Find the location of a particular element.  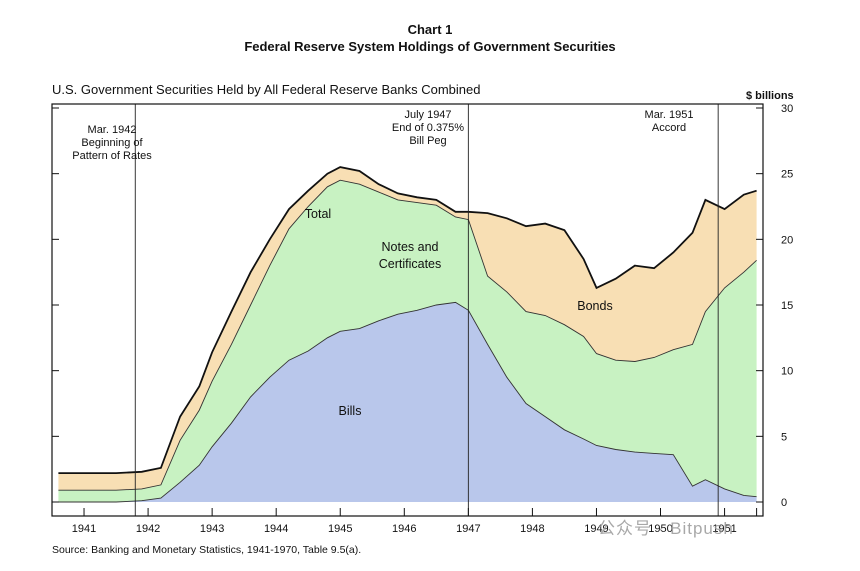

annotation-line-text: Mar. 1942 is located at coordinates (112, 130).